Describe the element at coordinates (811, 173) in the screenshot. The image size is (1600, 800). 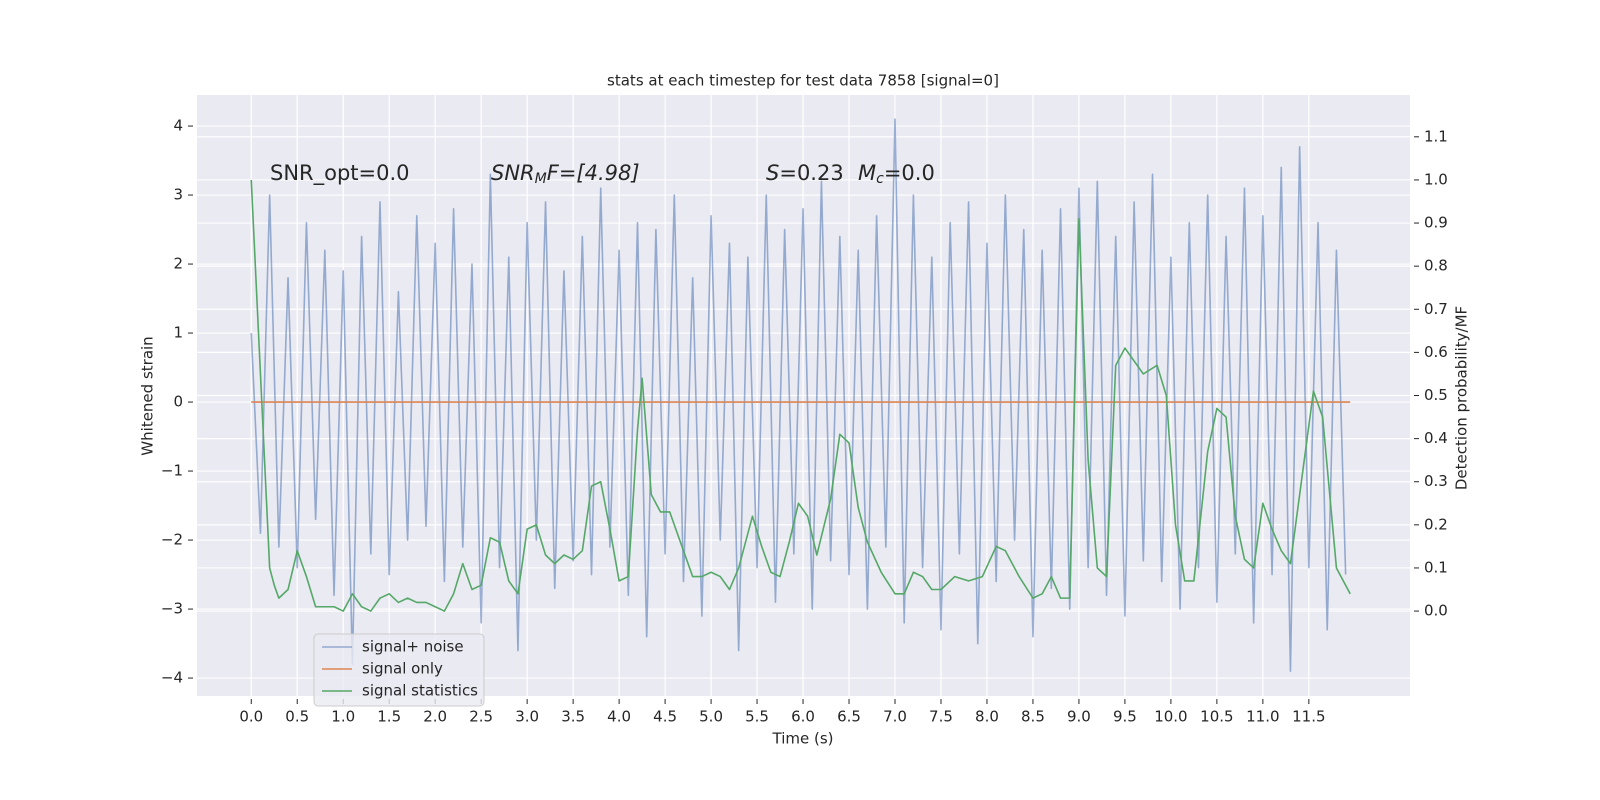
I see `annotation-part: =0.23` at that location.